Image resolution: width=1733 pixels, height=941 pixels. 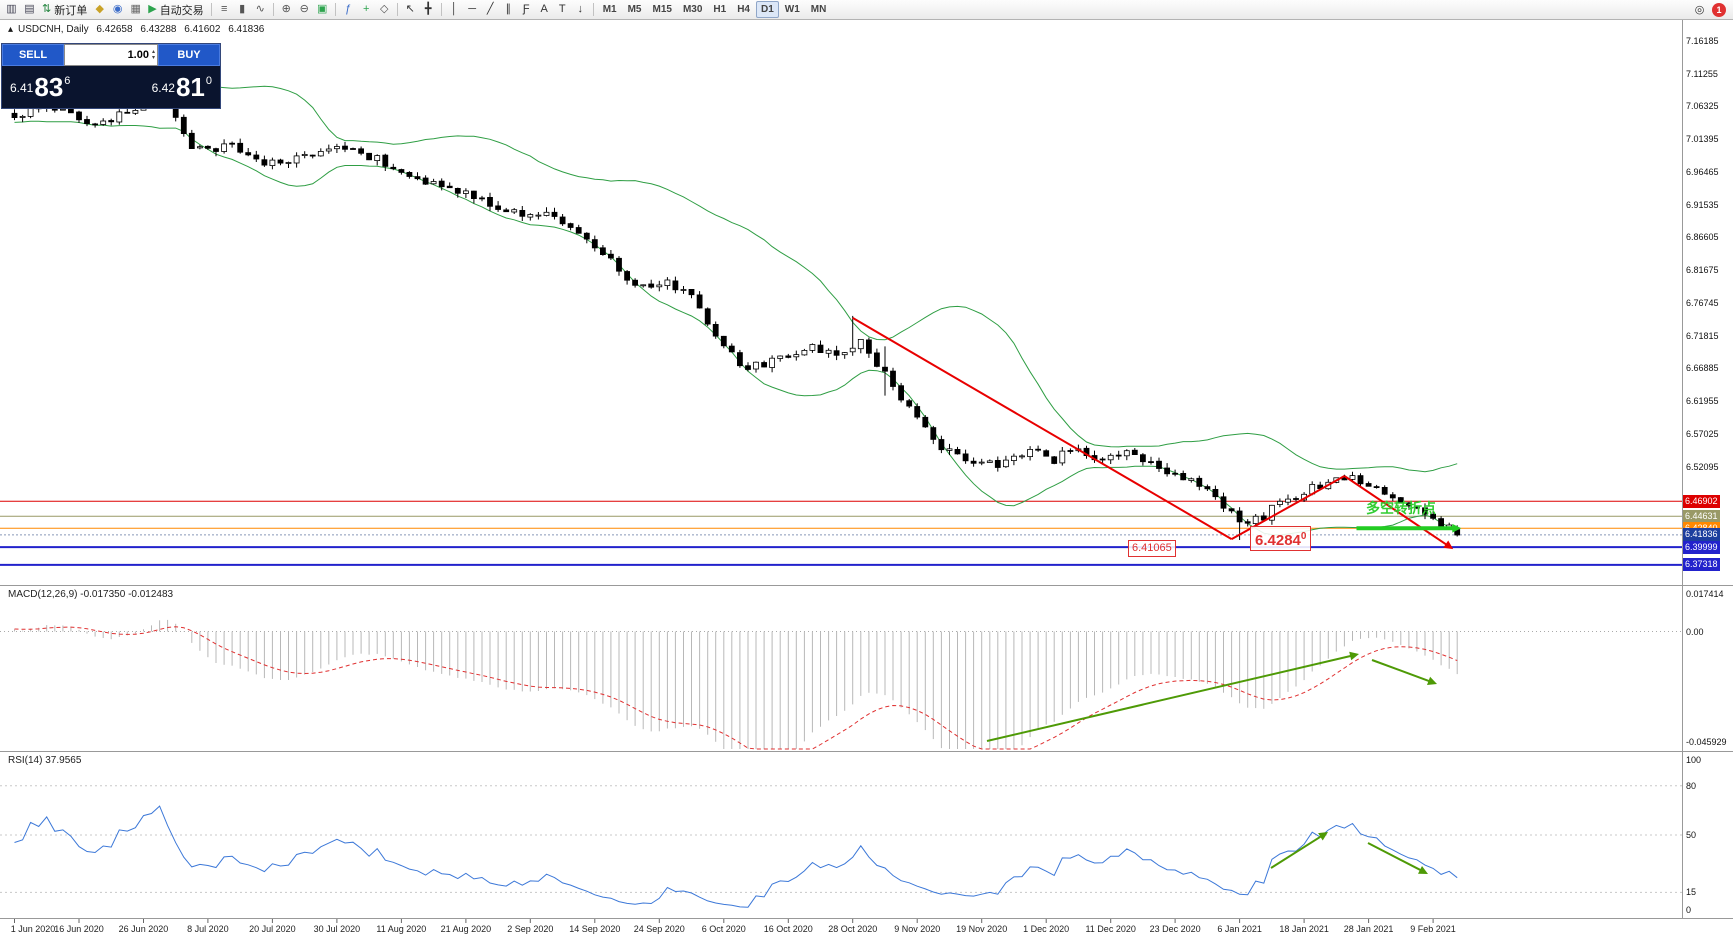 I want to click on price-axis-tick: 6.96465, so click(x=1702, y=171).